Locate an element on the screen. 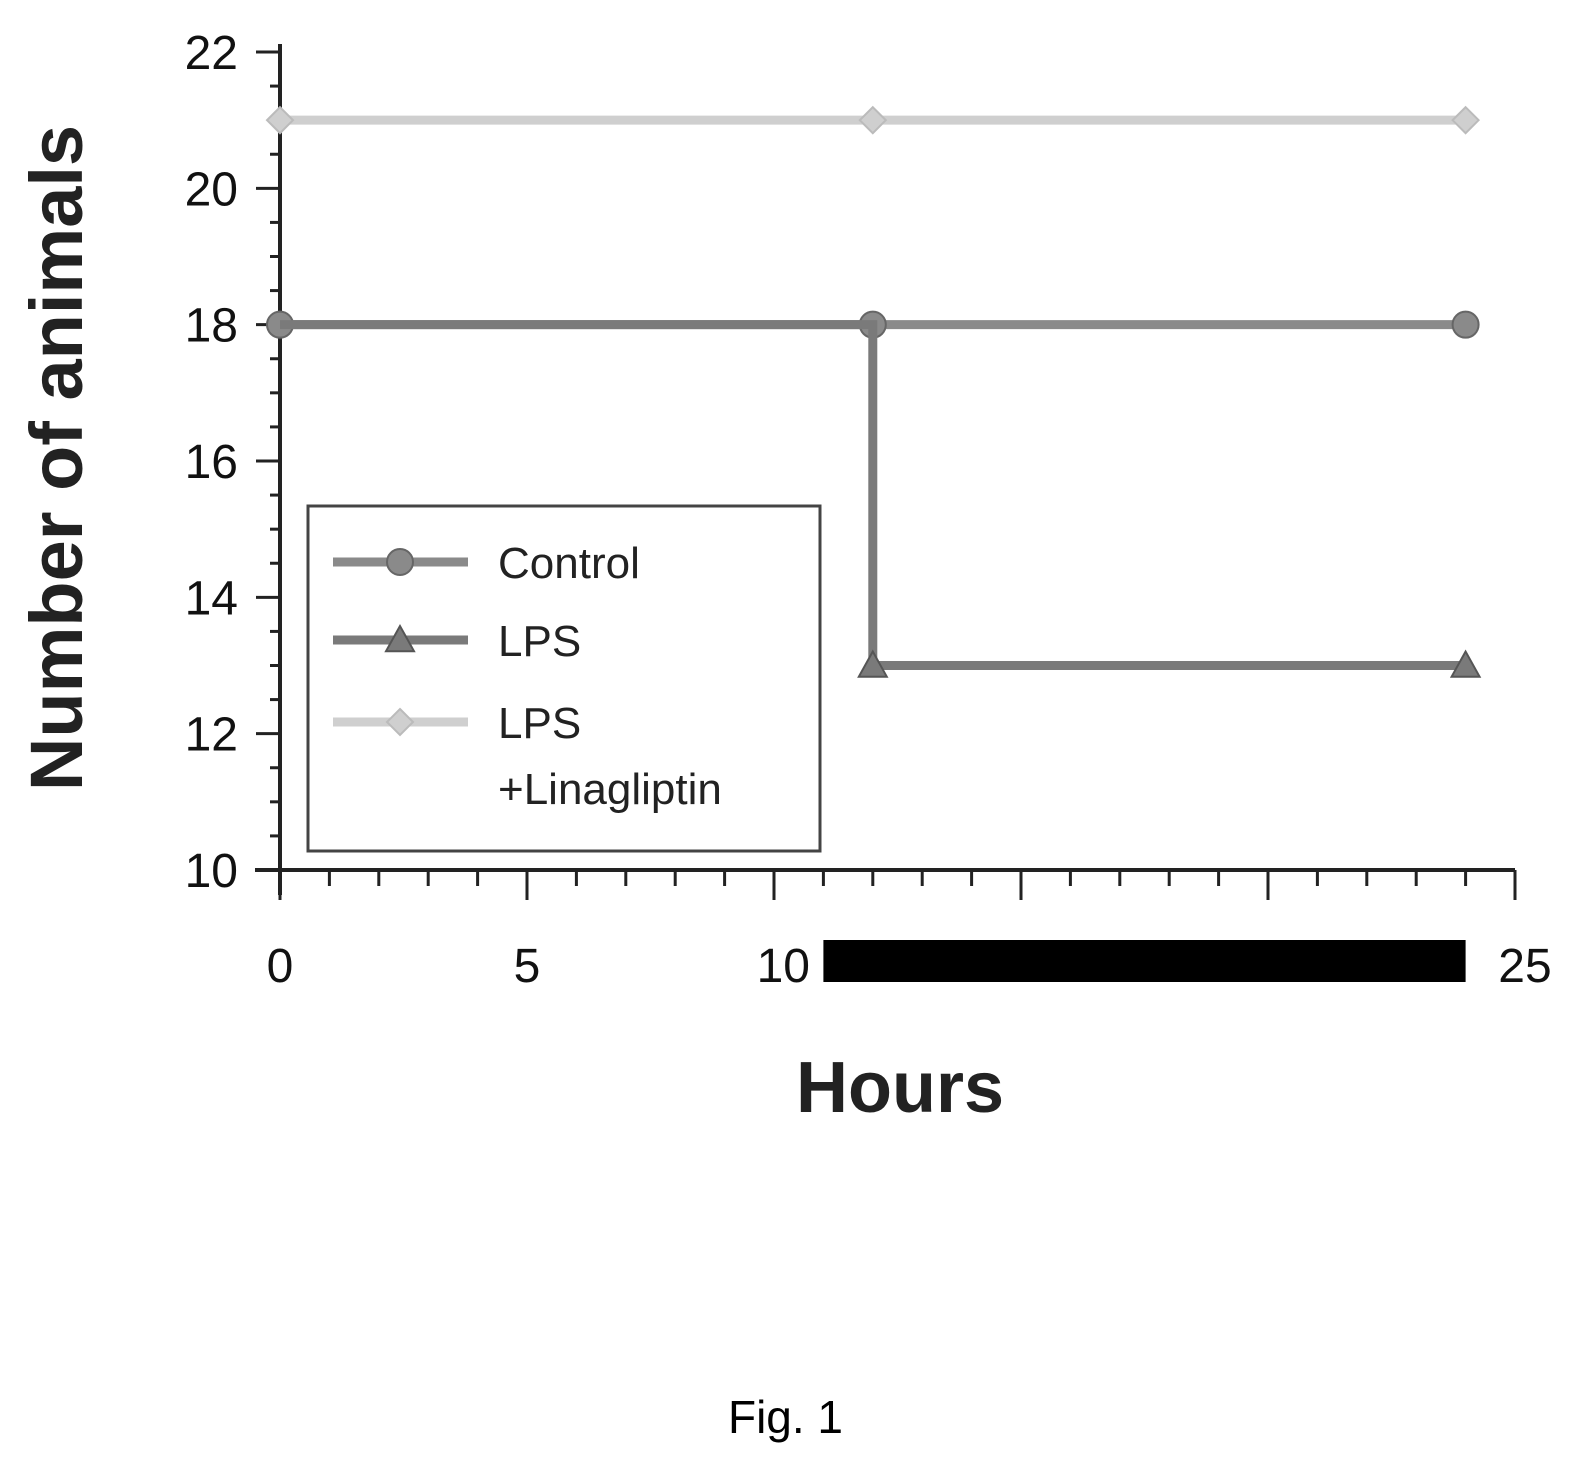  y-tick-label: 16 is located at coordinates (211, 462).